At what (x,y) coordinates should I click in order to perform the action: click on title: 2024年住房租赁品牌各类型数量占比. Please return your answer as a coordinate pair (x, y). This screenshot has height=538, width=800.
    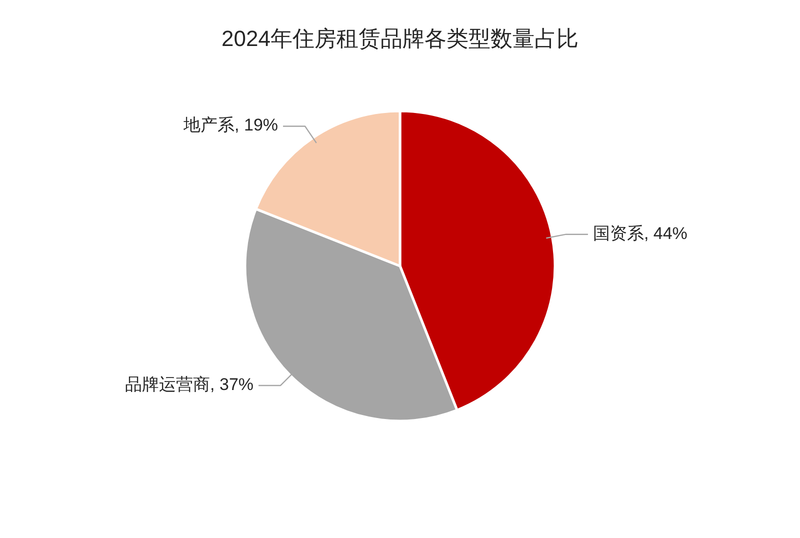
    Looking at the image, I should click on (400, 38).